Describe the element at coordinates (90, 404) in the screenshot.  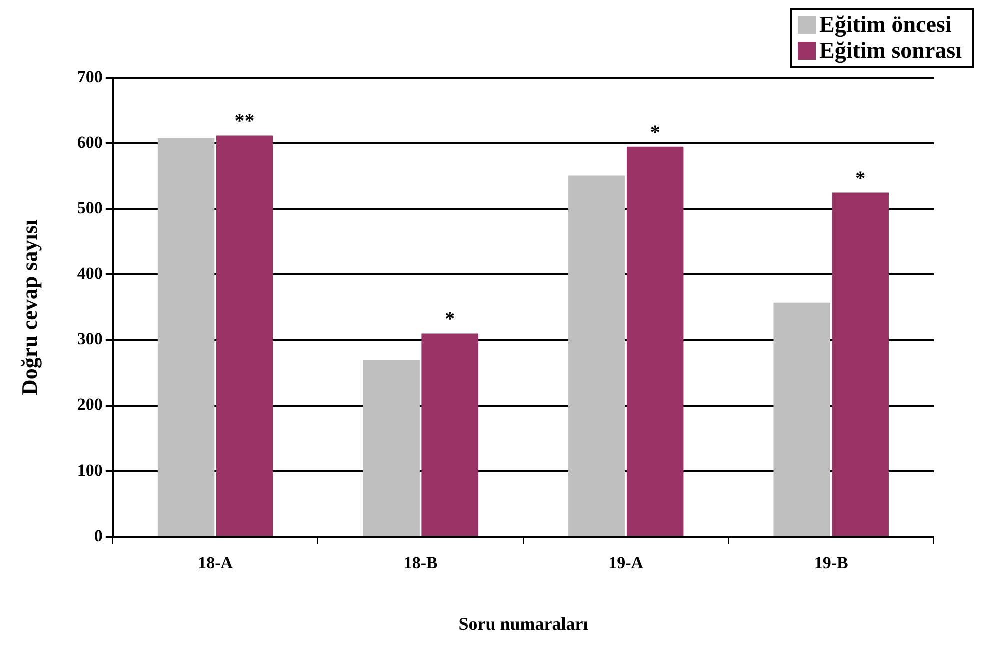
I see `y-tick-label: 200` at that location.